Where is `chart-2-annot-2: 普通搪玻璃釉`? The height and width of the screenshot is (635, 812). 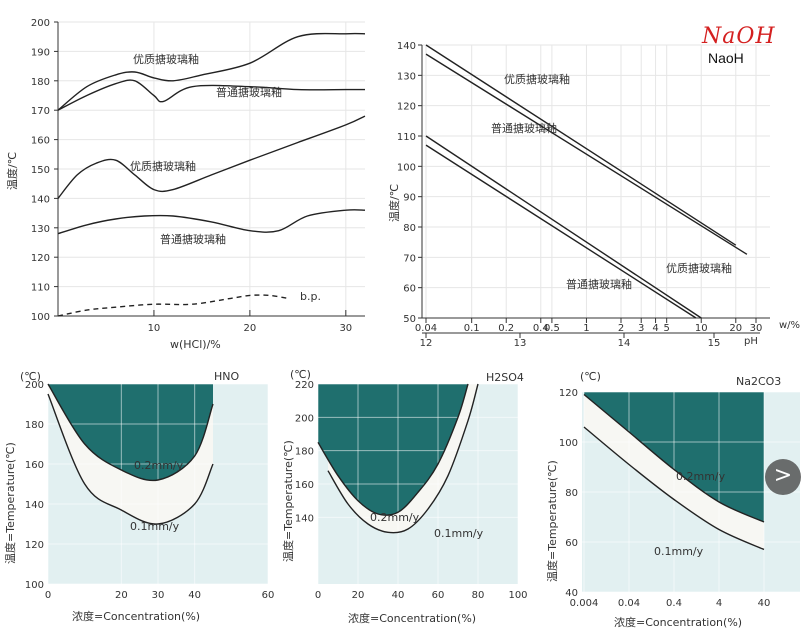 chart-2-annot-2: 普通搪玻璃釉 is located at coordinates (524, 128).